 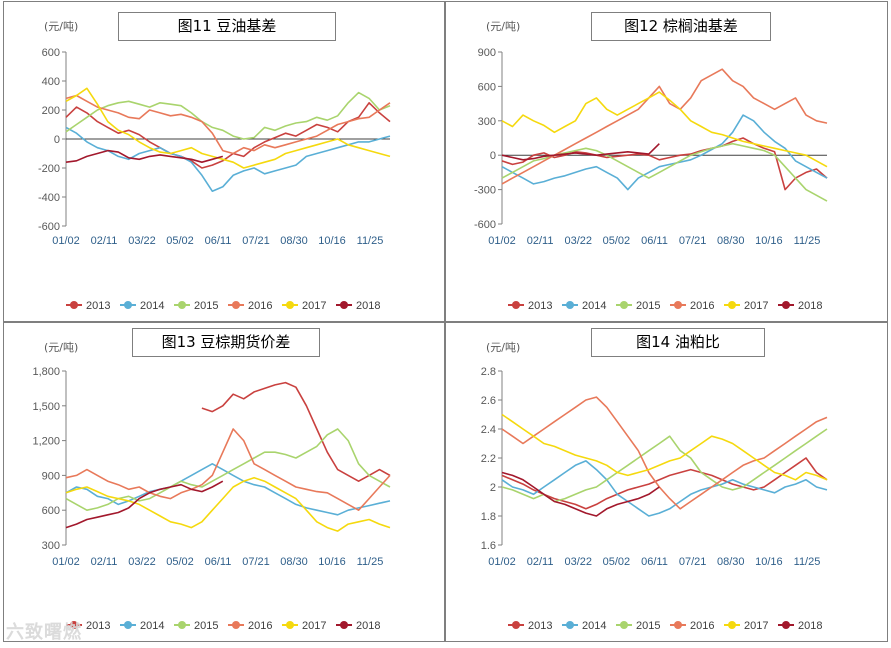 I want to click on y-tick-label: 2.2, so click(x=488, y=459).